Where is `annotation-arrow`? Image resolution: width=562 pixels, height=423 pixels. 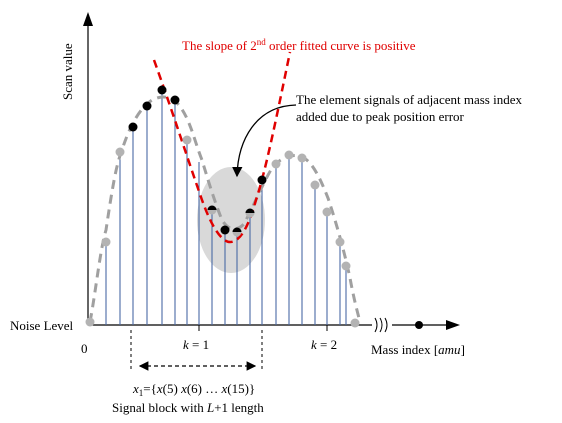
annotation-arrow is located at coordinates (264, 141).